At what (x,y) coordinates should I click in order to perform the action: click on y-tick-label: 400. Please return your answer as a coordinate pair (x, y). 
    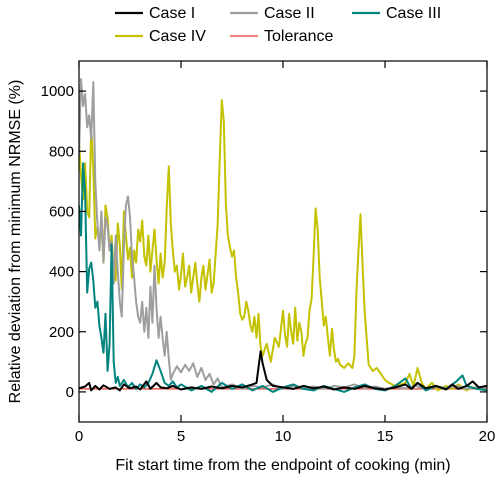
    Looking at the image, I should click on (61, 272).